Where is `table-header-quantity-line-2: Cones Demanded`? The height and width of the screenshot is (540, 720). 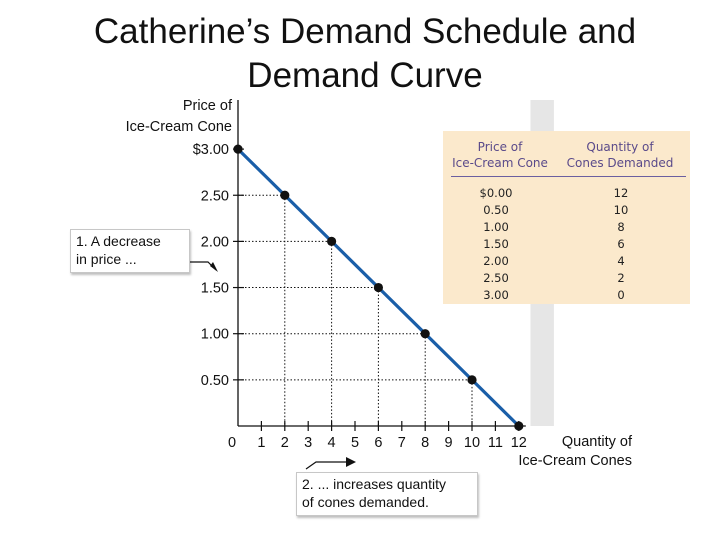
table-header-quantity-line-2: Cones Demanded is located at coordinates (620, 163).